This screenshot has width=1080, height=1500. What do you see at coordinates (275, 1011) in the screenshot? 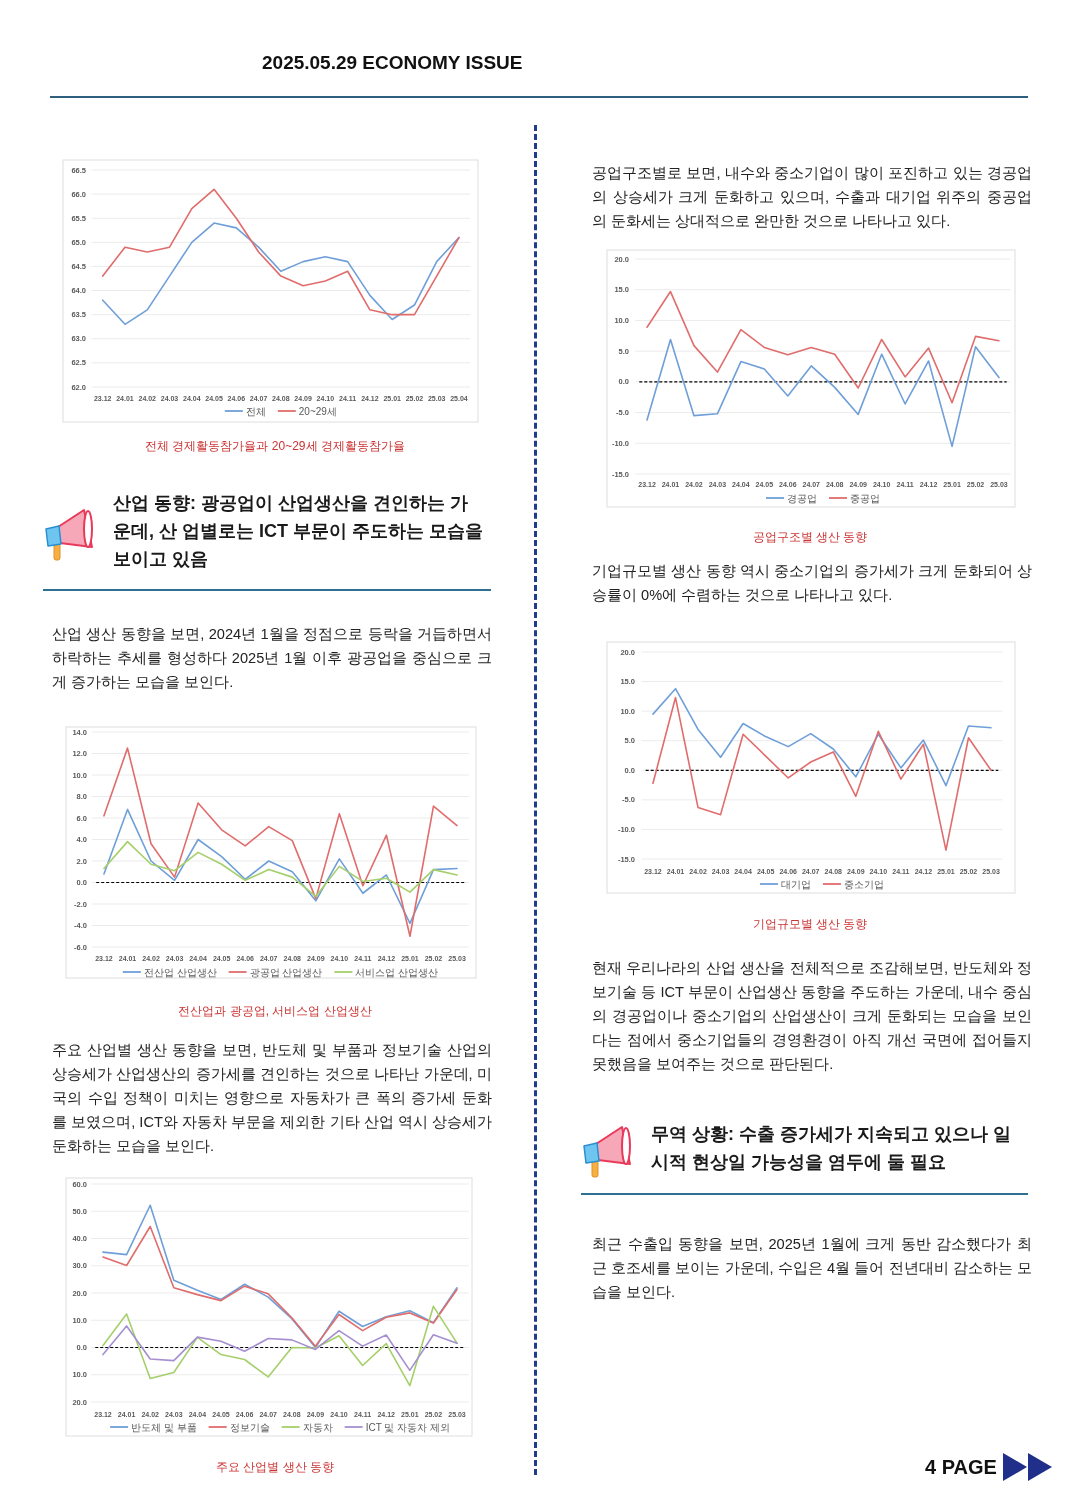
I see `text: 전산업과 광공업, 서비스업 산업생산` at bounding box center [275, 1011].